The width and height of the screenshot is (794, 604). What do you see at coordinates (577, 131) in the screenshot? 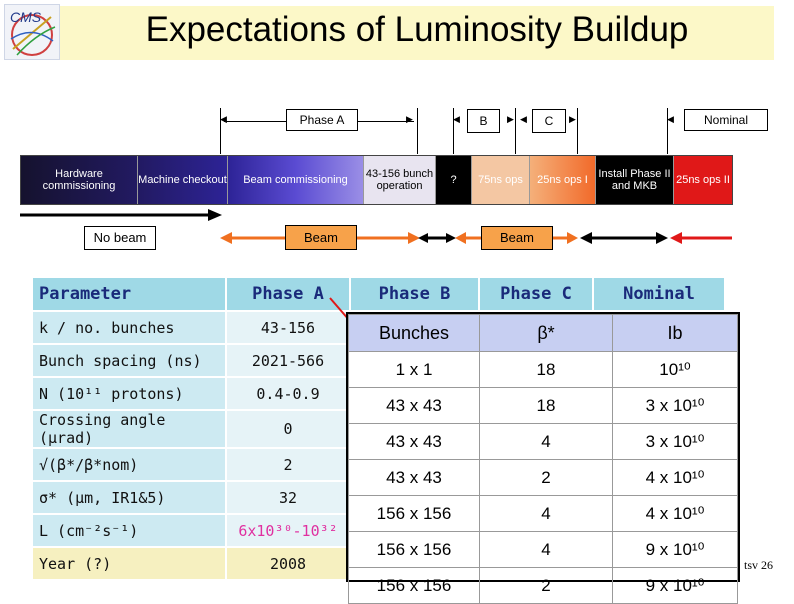
I see `phase-c-right-tick` at bounding box center [577, 131].